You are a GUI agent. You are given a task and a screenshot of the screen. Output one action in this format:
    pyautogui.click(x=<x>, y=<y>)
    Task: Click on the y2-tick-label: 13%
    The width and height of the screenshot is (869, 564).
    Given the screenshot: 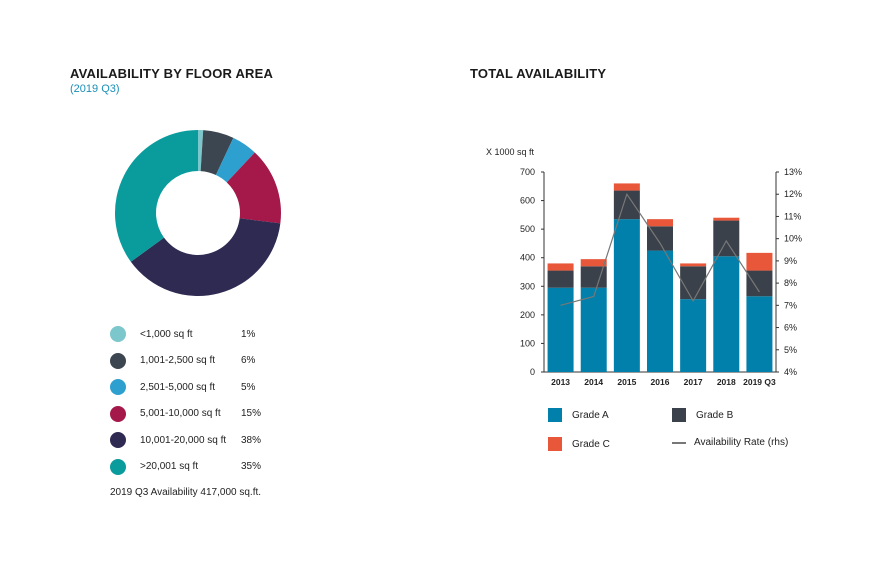 What is the action you would take?
    pyautogui.click(x=793, y=172)
    